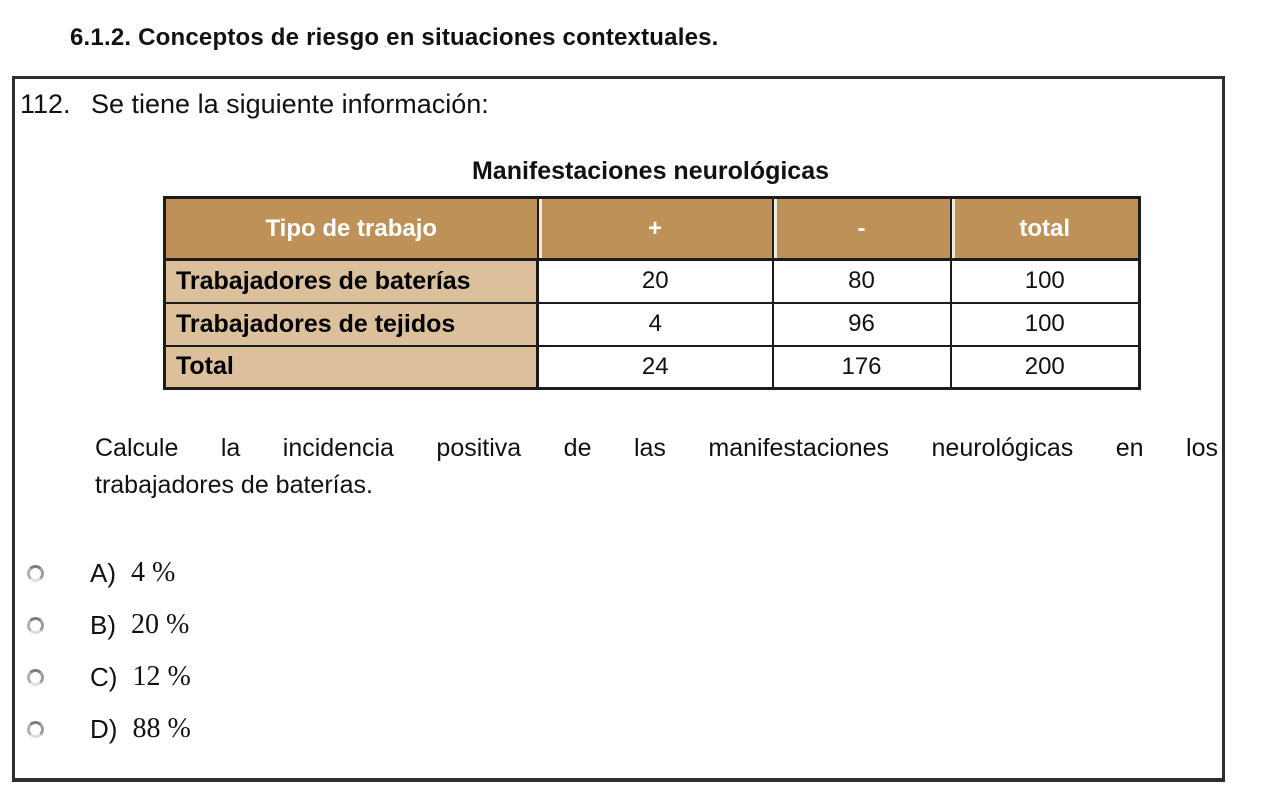 The width and height of the screenshot is (1269, 792). I want to click on option-row-c: C) 12 %, so click(109, 677).